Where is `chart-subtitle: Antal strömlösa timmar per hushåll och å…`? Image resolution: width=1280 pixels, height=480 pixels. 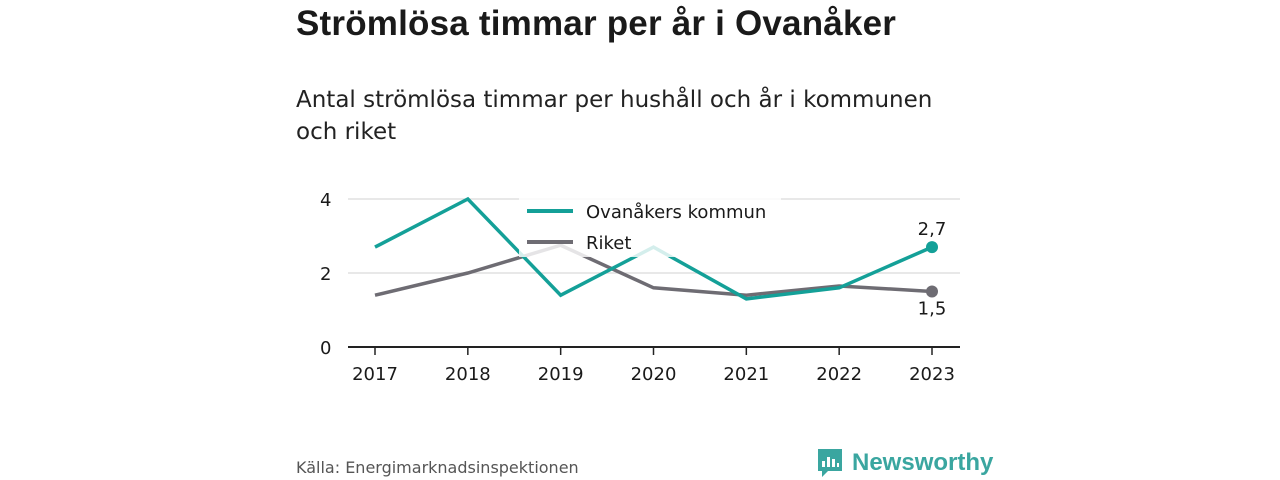
chart-subtitle: Antal strömlösa timmar per hushåll och å… is located at coordinates (614, 116).